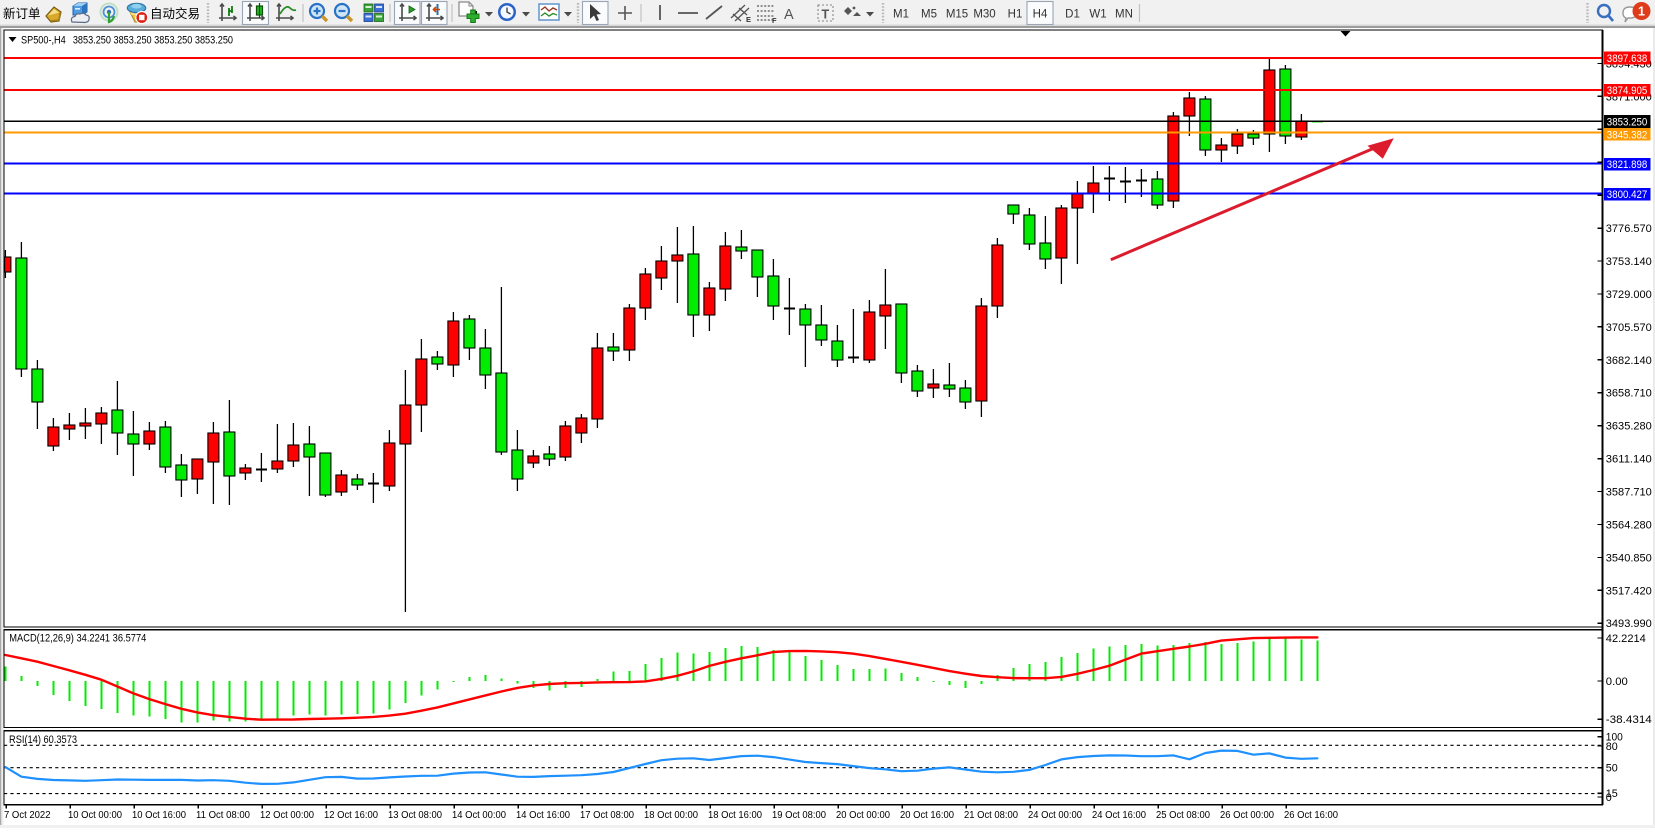 This screenshot has height=833, width=1655. I want to click on svg-text: H1, so click(1015, 15).